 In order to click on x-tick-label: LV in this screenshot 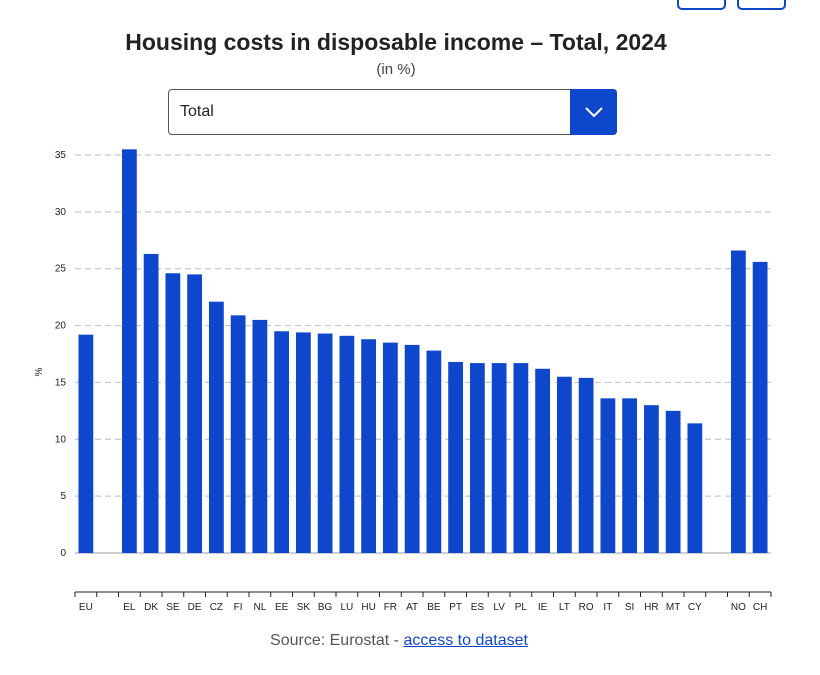, I will do `click(499, 607)`.